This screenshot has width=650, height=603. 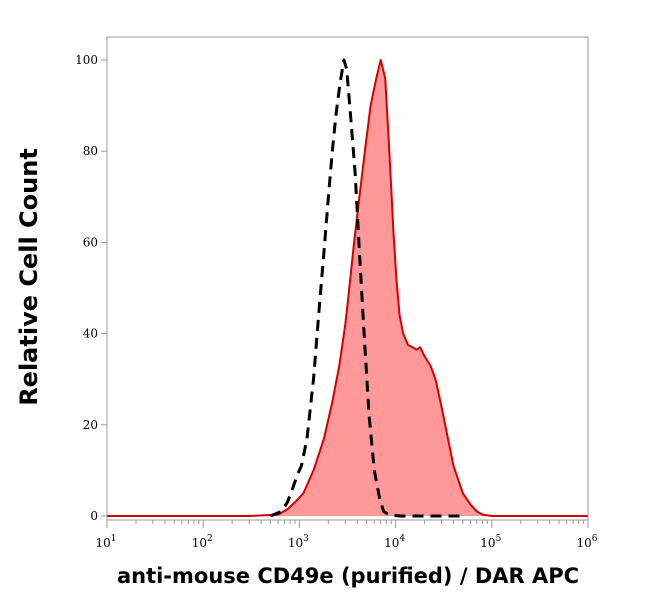 I want to click on x-tick-label: 10⁵, so click(x=490, y=542).